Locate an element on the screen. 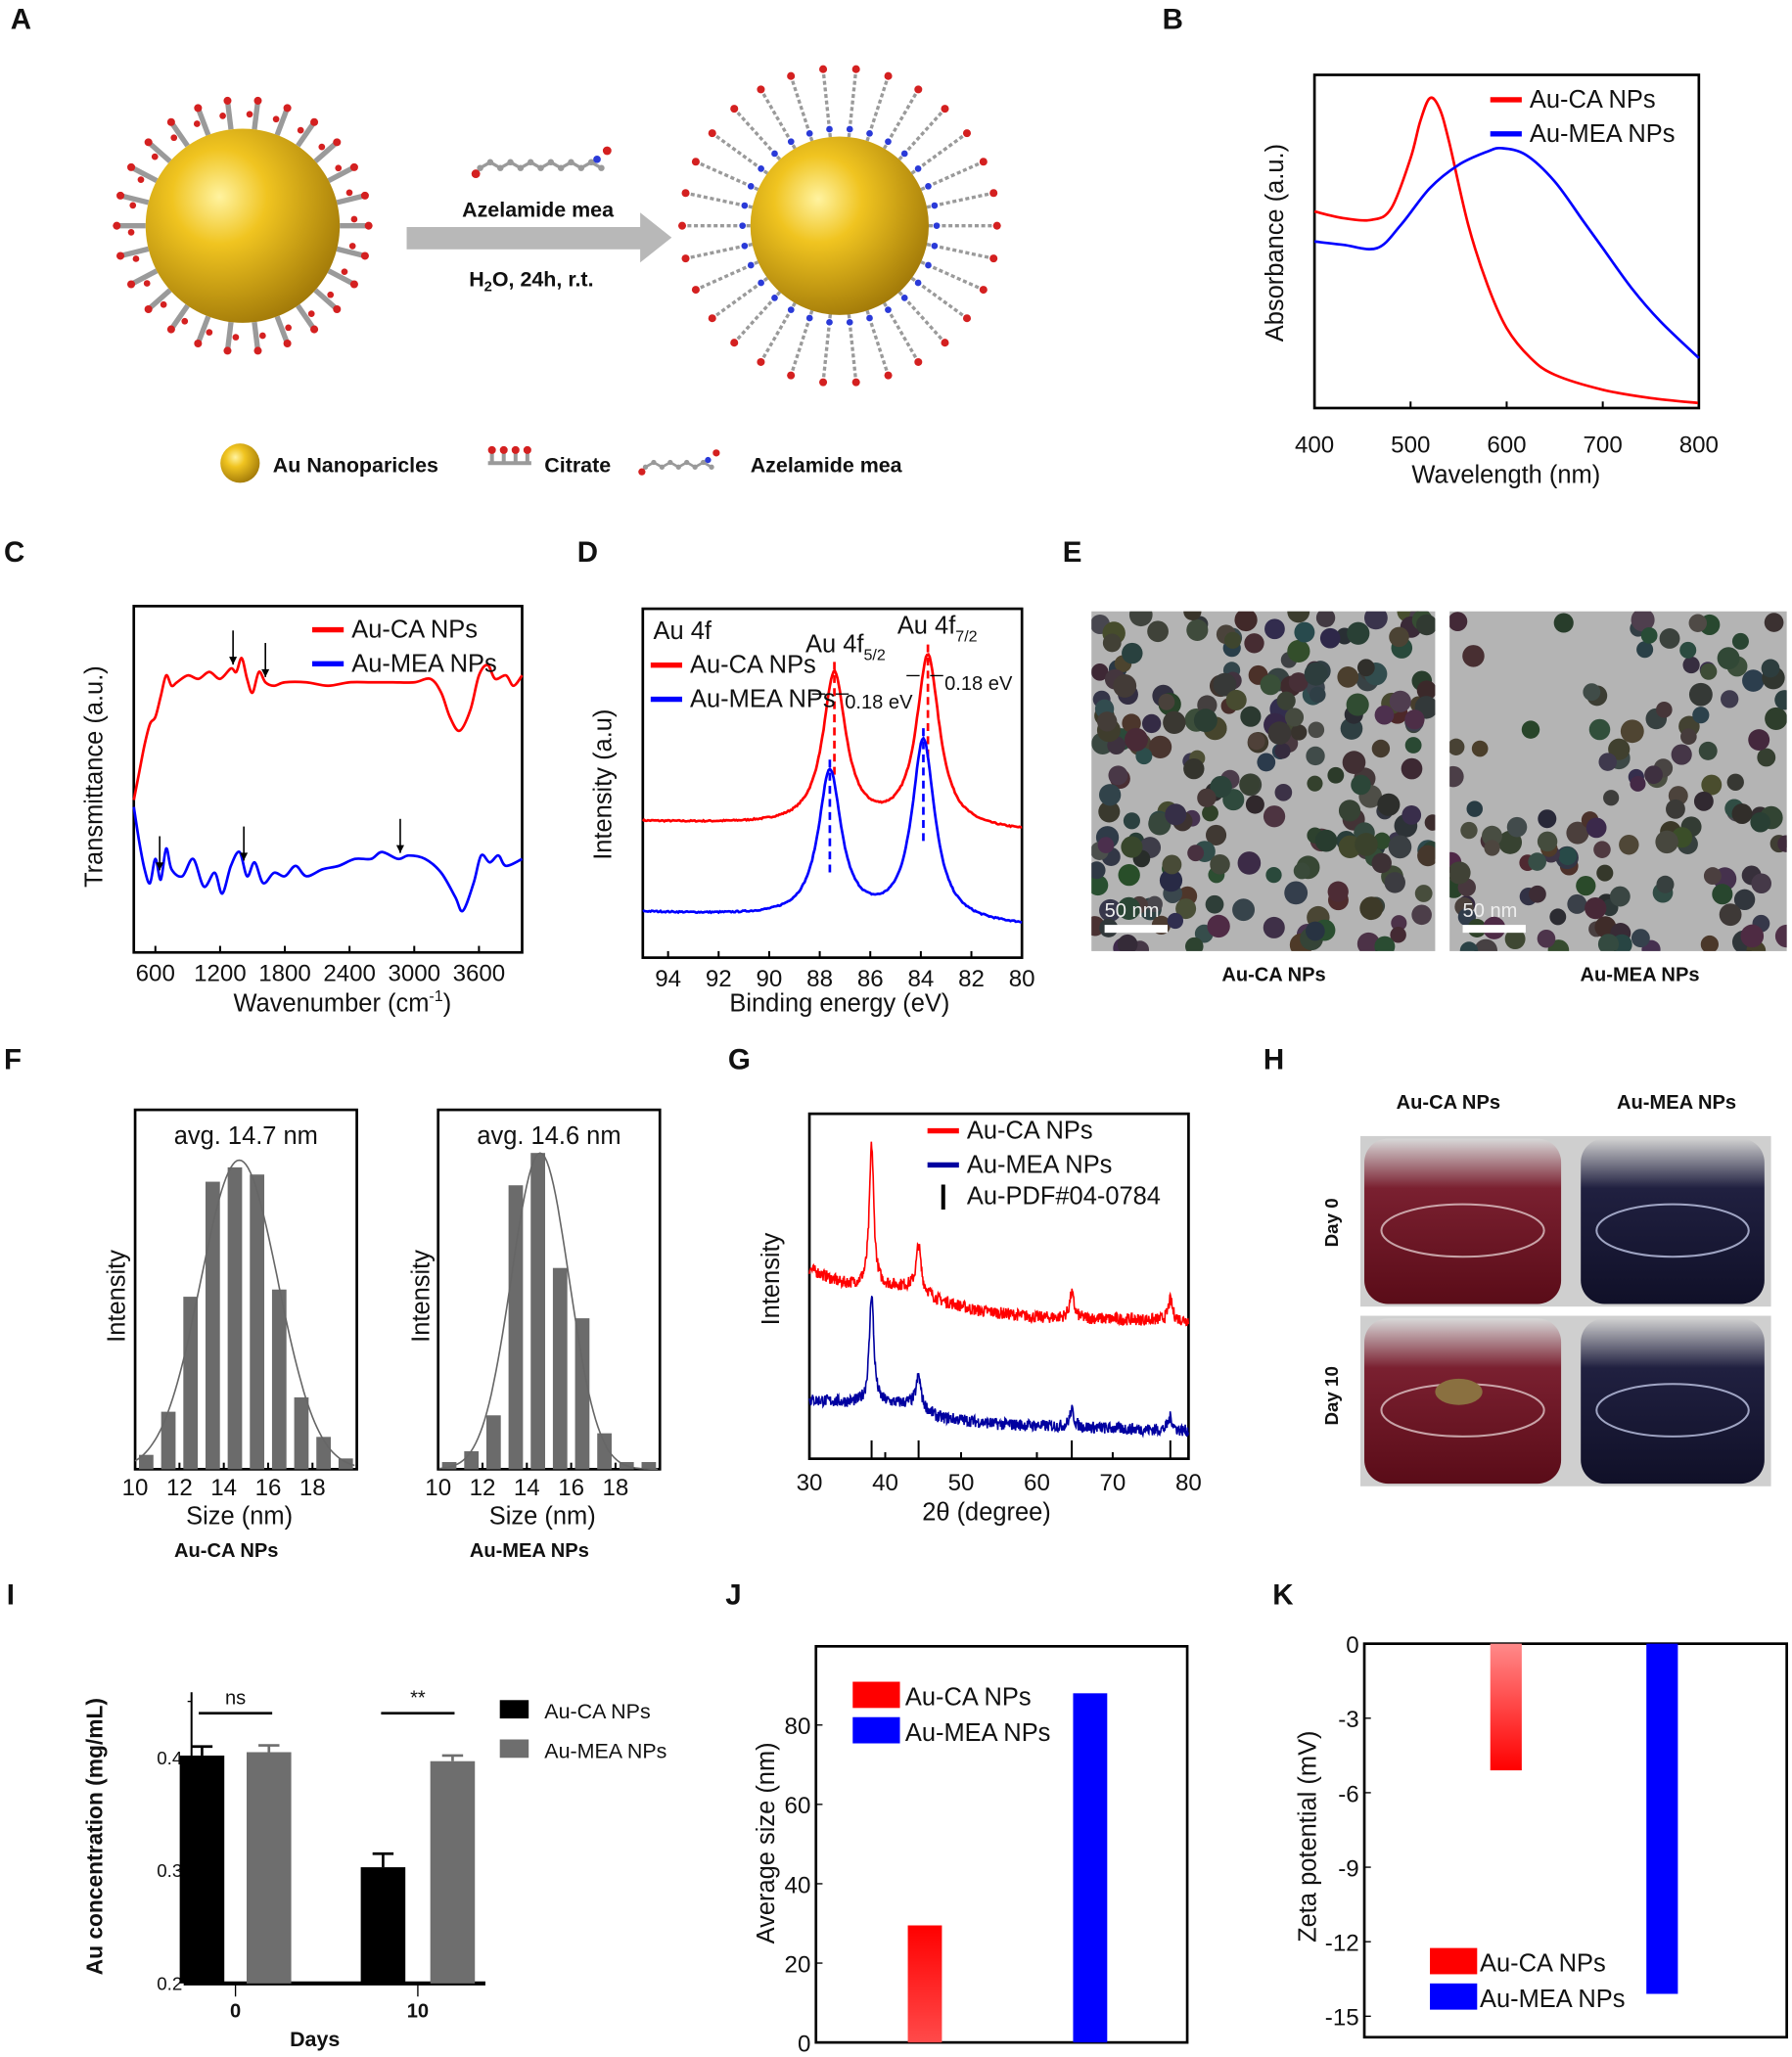  peak-label: Au 4f is located at coordinates (834, 644).